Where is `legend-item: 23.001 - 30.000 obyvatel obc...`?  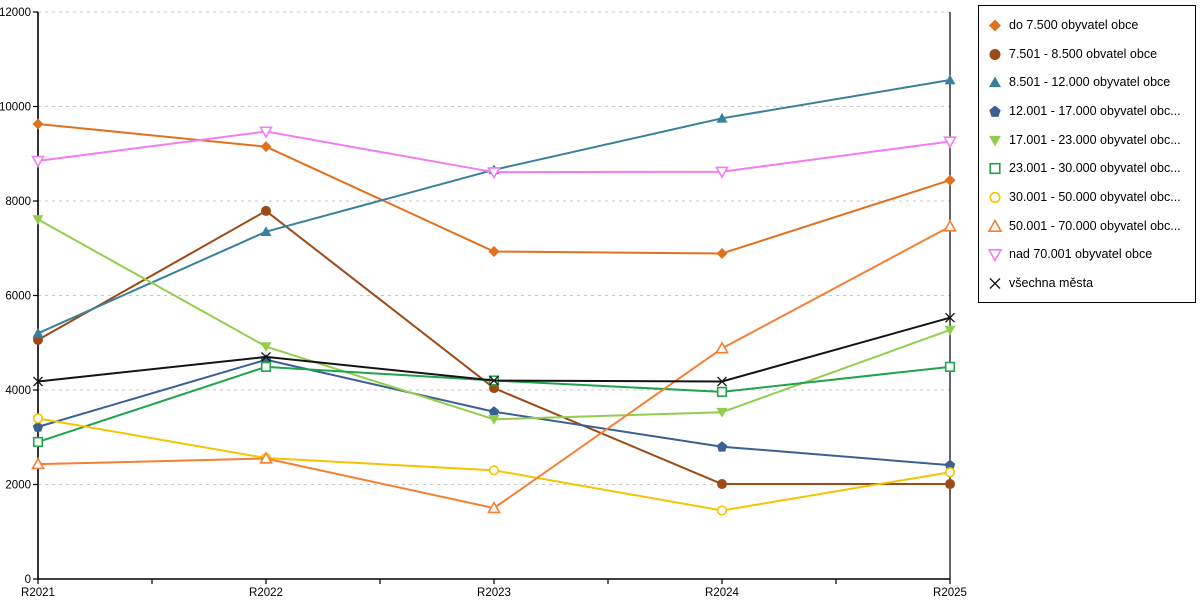 legend-item: 23.001 - 30.000 obyvatel obc... is located at coordinates (1089, 168).